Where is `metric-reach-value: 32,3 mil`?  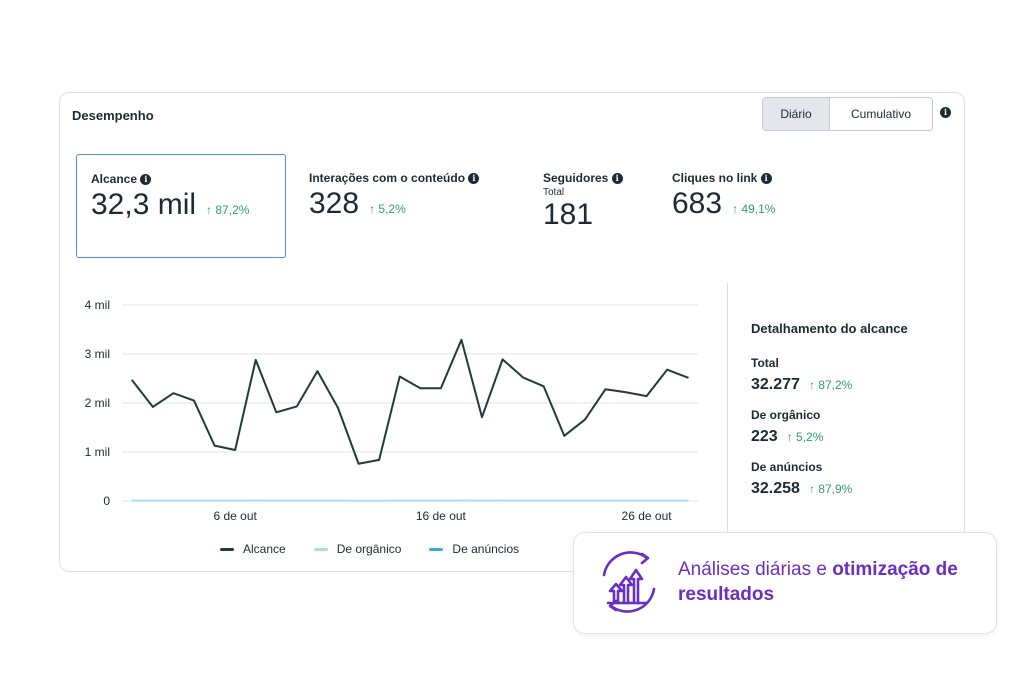
metric-reach-value: 32,3 mil is located at coordinates (144, 204).